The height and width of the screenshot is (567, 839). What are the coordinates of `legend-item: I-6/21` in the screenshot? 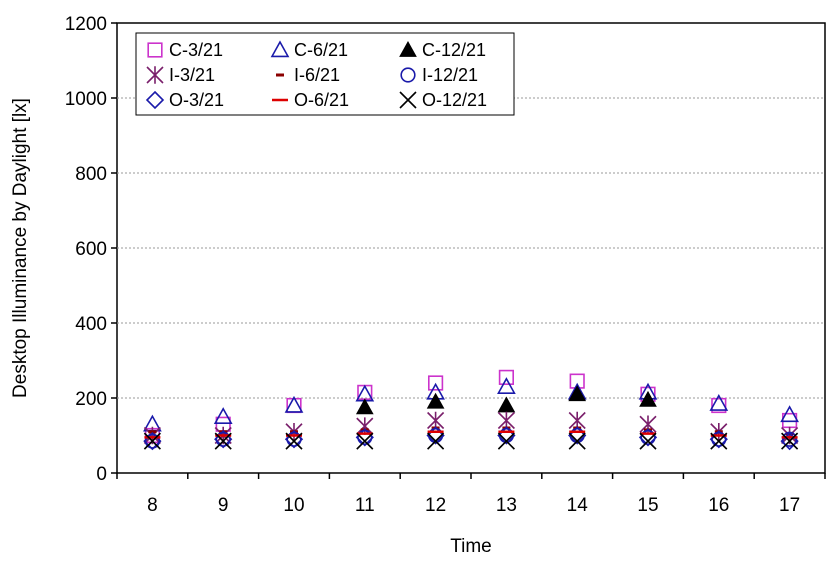 It's located at (308, 75).